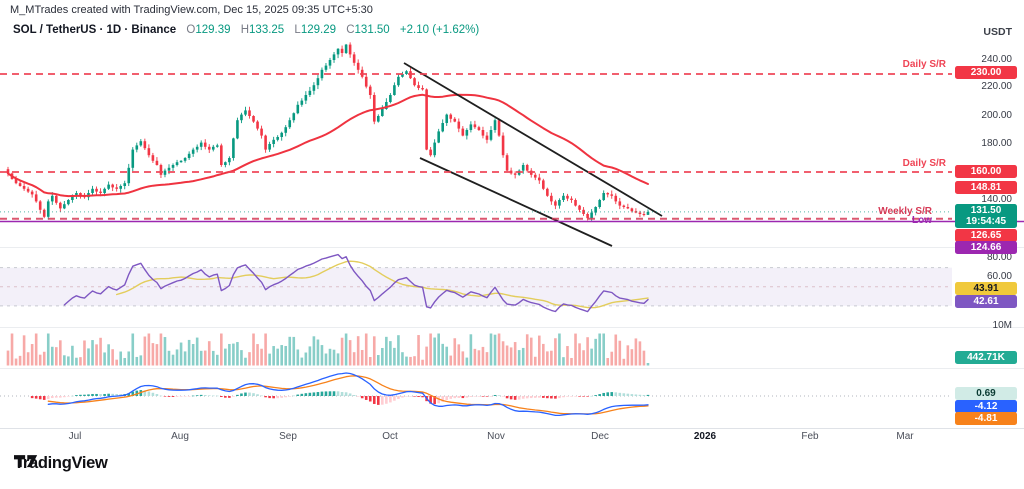 This screenshot has width=1024, height=489. Describe the element at coordinates (924, 163) in the screenshot. I see `daily-sr-label-2: Daily S/R` at that location.